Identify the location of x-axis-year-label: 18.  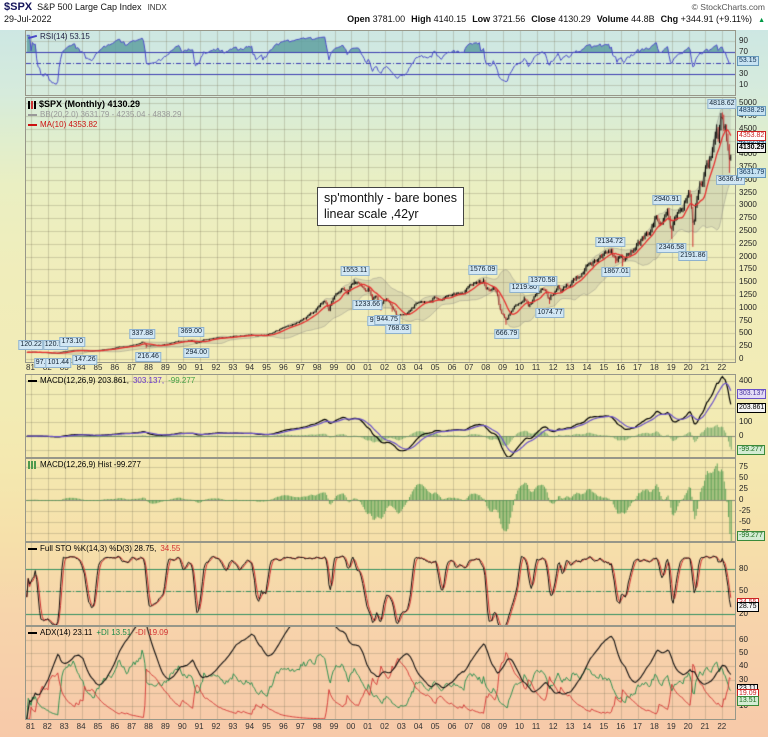
(654, 726).